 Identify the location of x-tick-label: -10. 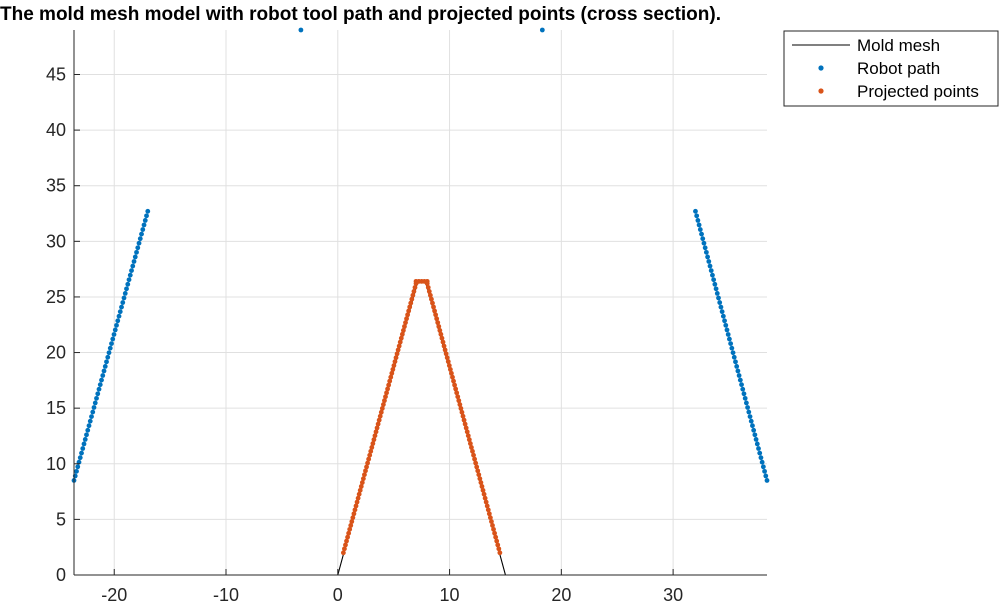
(226, 595).